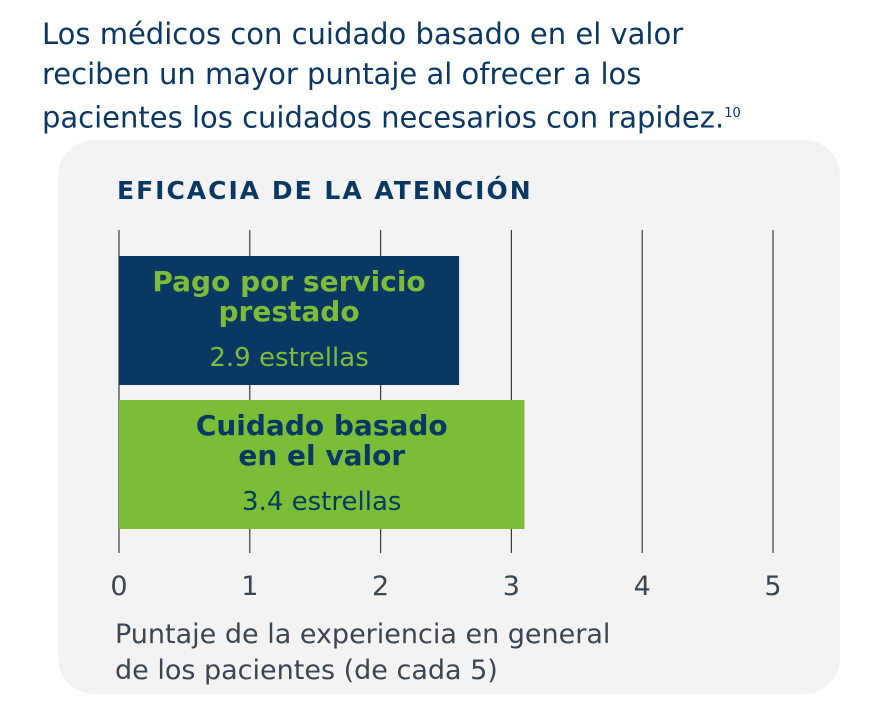 The height and width of the screenshot is (714, 880). I want to click on x-tick-label-5: 5, so click(772, 586).